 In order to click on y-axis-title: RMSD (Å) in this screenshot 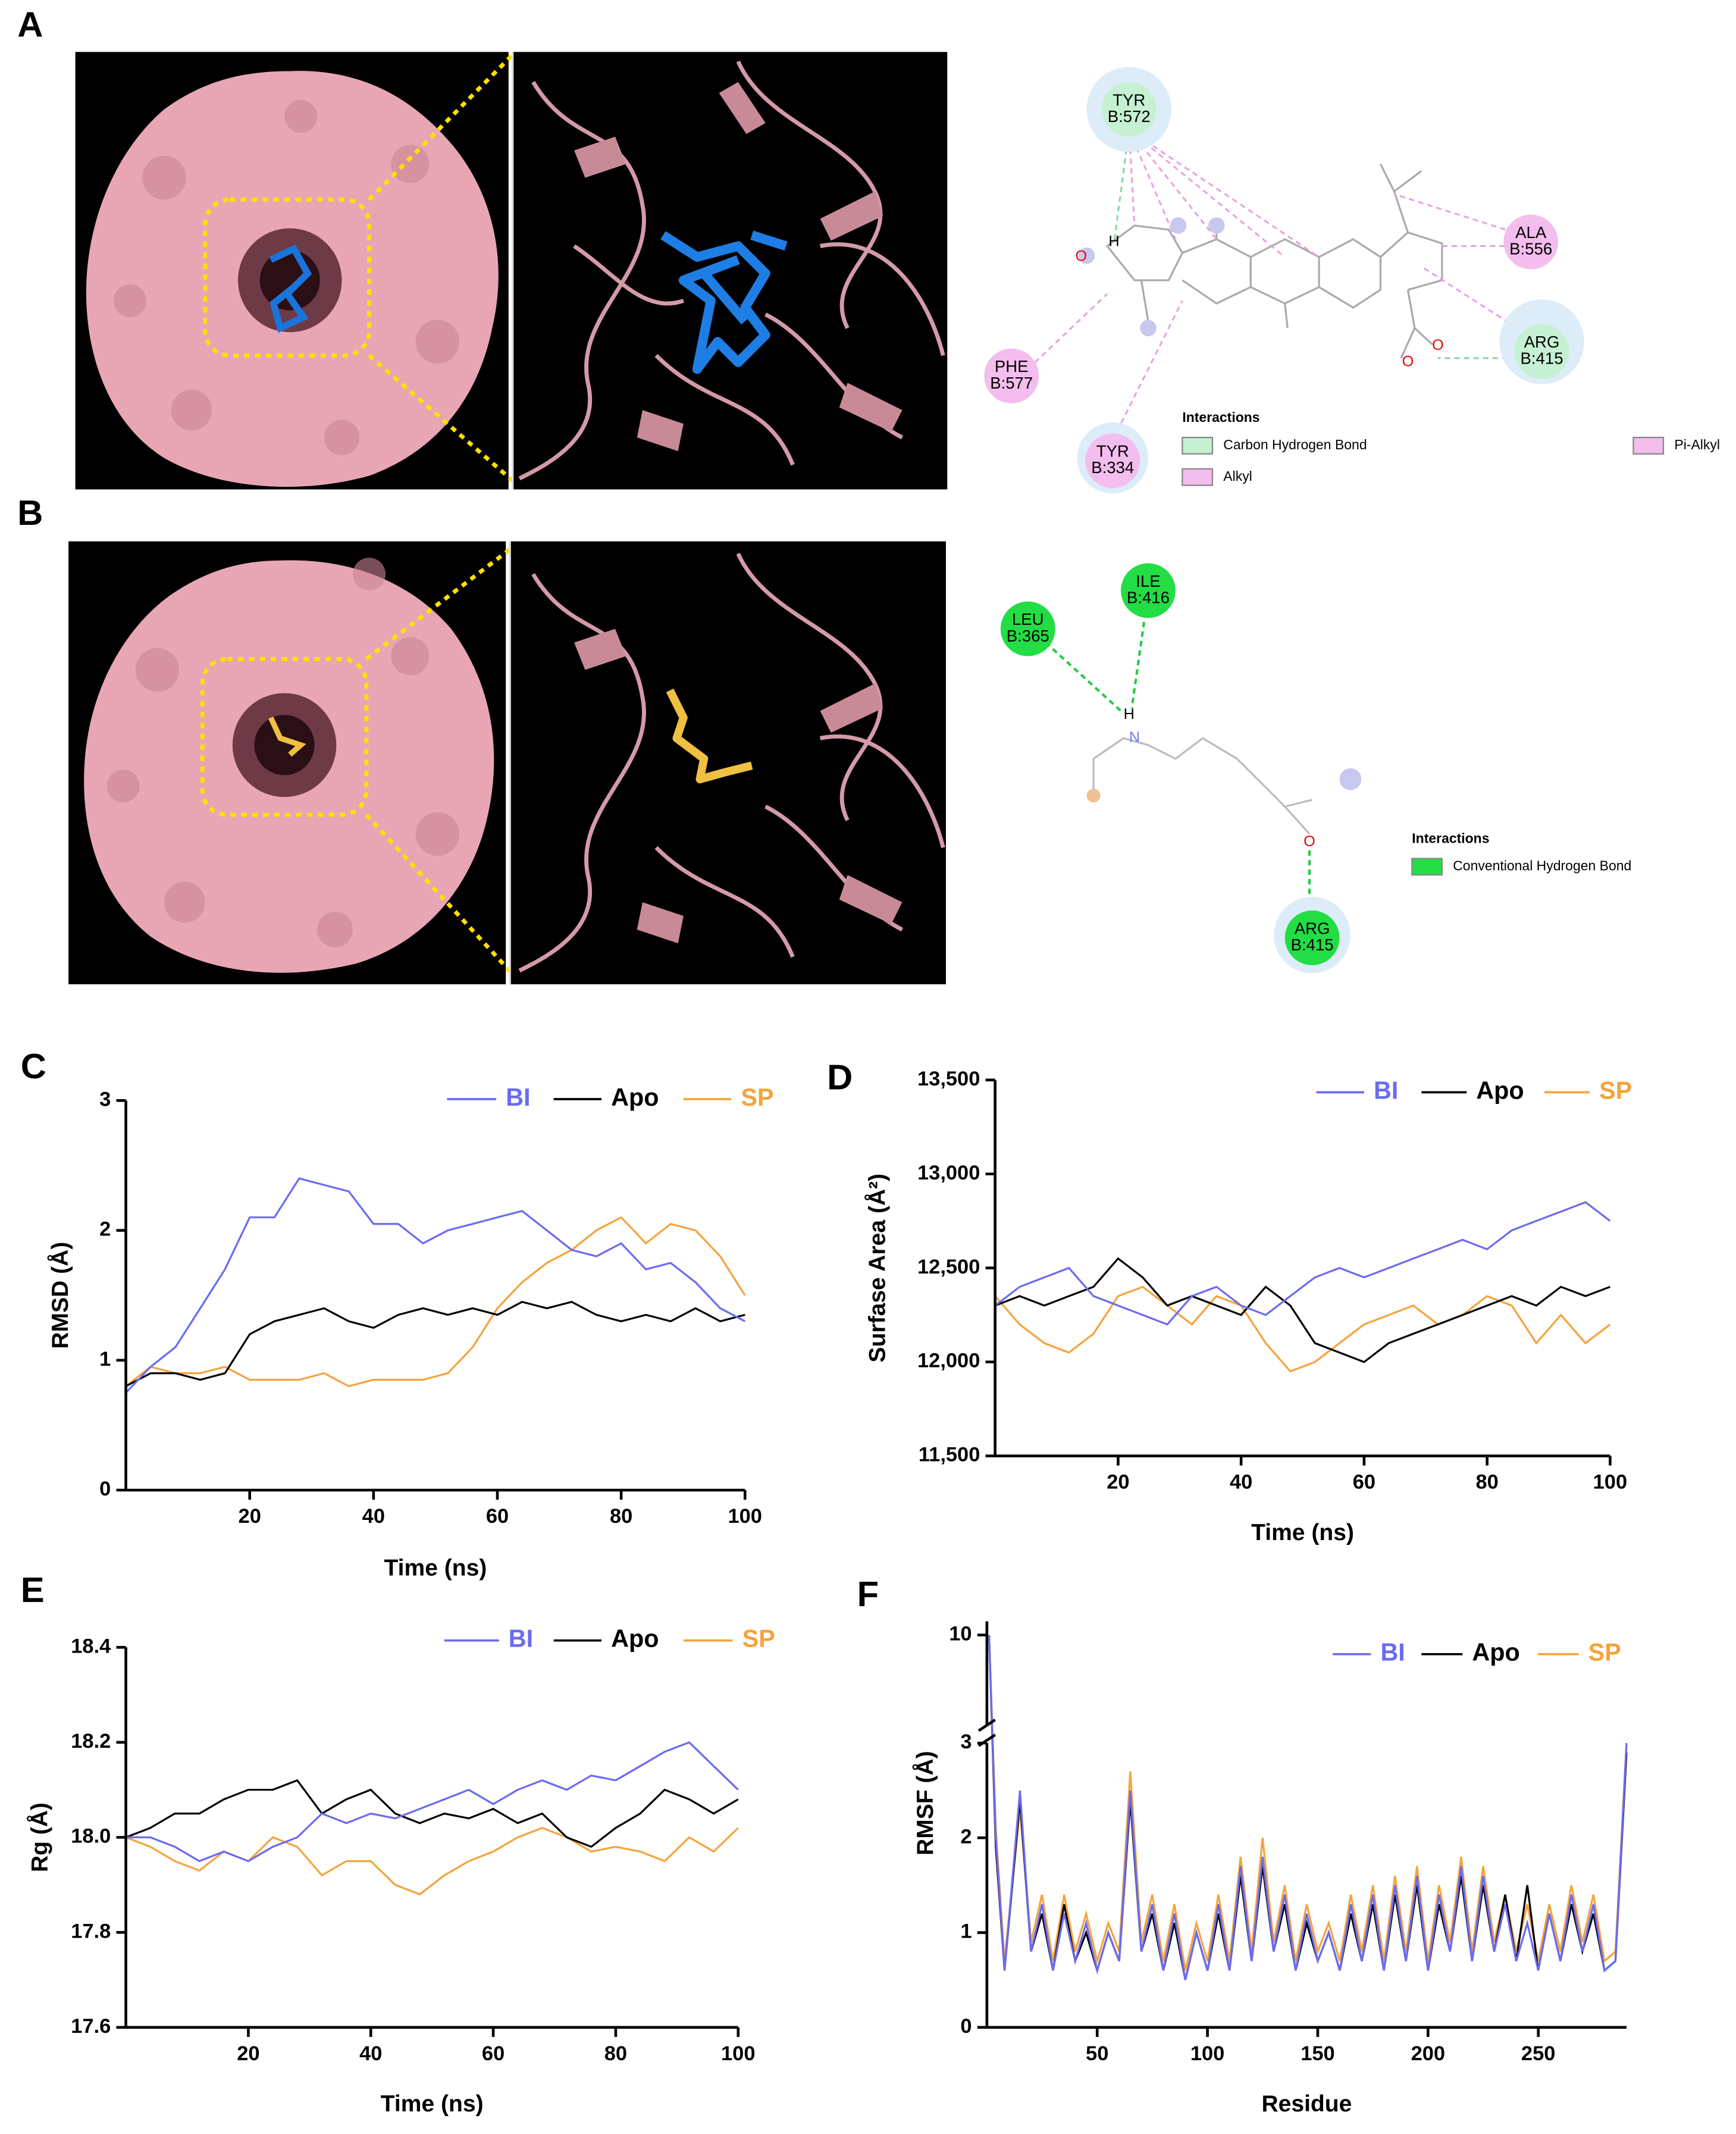, I will do `click(60, 1295)`.